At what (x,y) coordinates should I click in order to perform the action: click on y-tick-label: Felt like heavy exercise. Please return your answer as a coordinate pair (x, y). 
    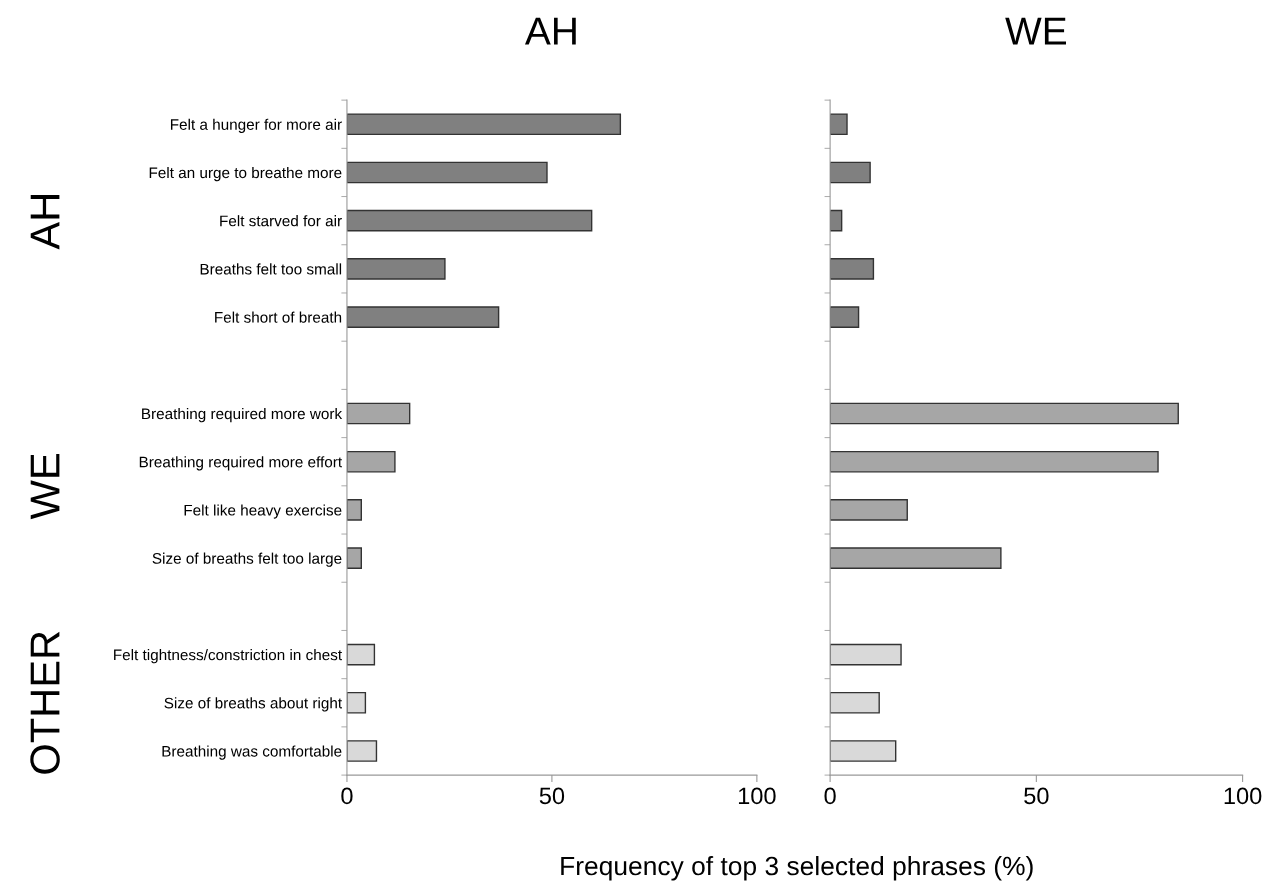
    Looking at the image, I should click on (263, 511).